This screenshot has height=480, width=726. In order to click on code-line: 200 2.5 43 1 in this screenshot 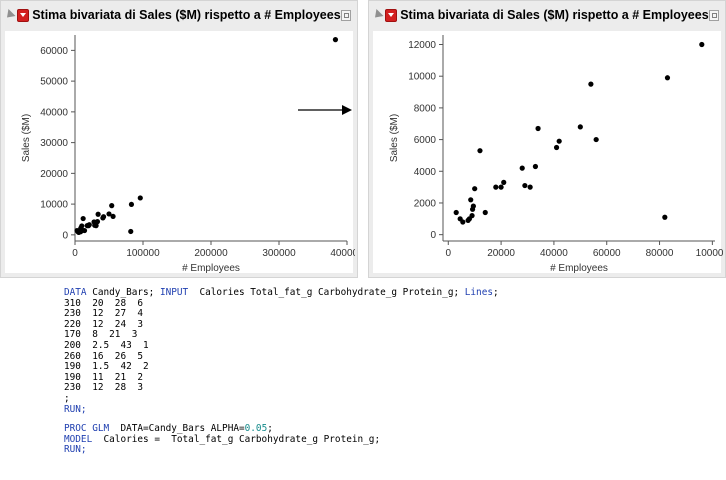, I will do `click(281, 346)`.